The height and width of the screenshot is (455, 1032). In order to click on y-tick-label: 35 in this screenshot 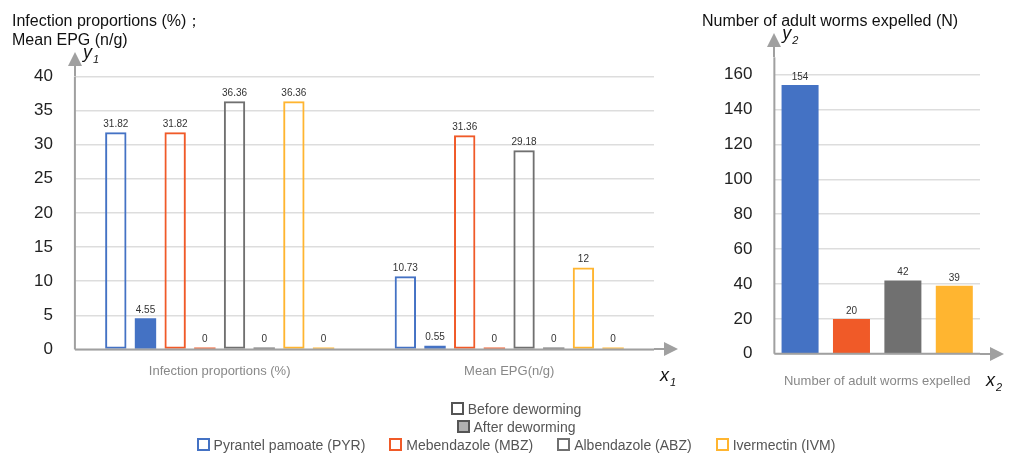, I will do `click(43, 110)`.